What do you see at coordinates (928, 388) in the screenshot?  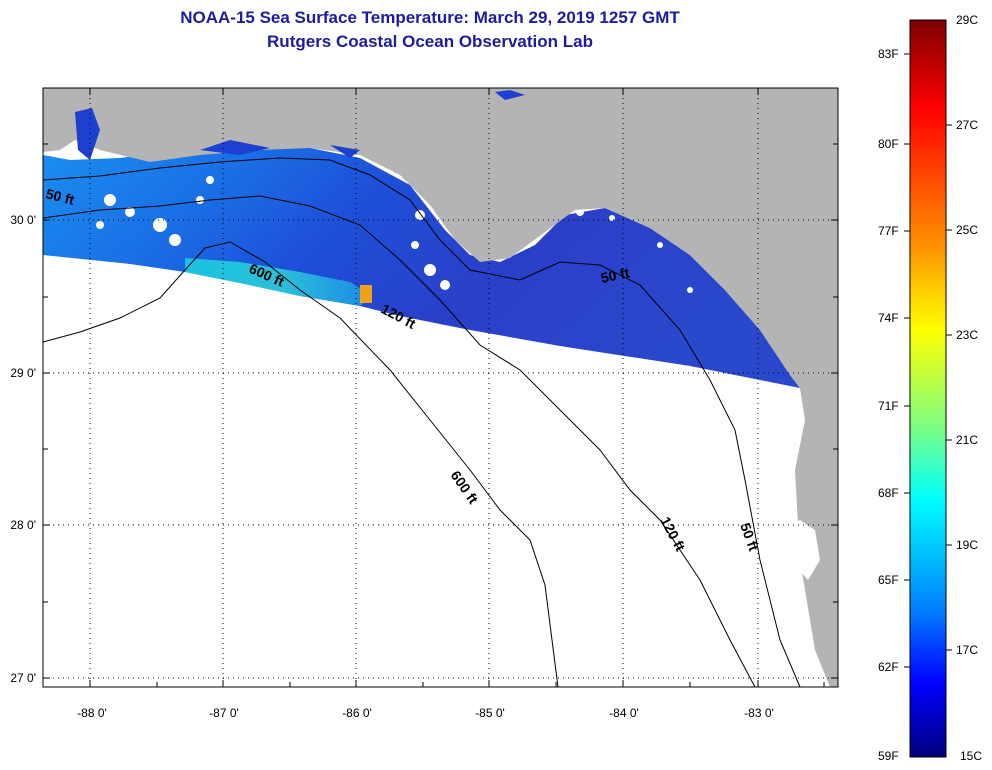 I see `colorbar-gradient` at bounding box center [928, 388].